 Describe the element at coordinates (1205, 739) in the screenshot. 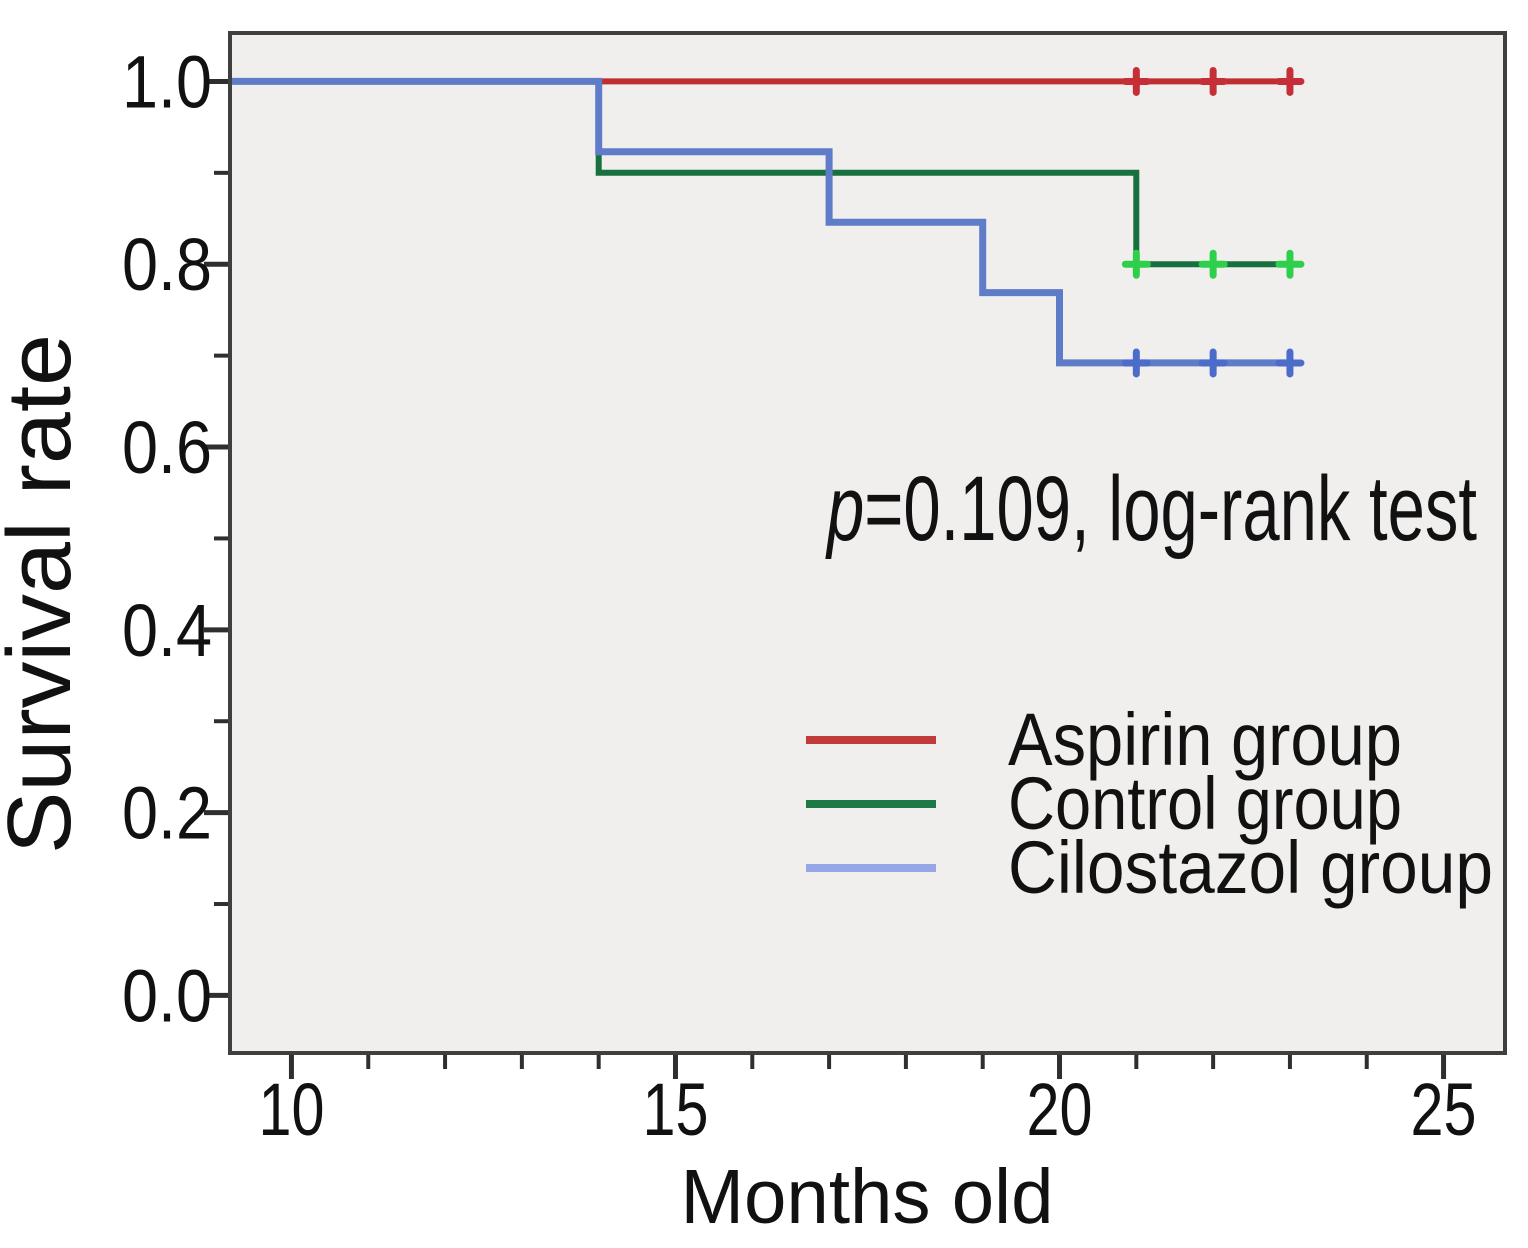

I see `legend-label-aspirin-group: Aspirin group` at that location.